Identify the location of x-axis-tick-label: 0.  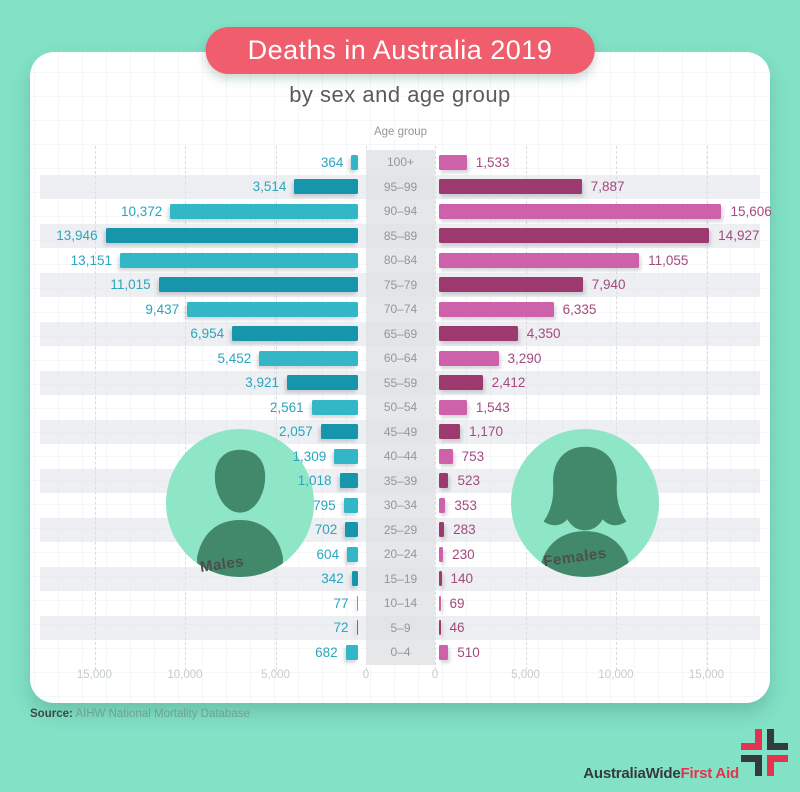
(435, 675).